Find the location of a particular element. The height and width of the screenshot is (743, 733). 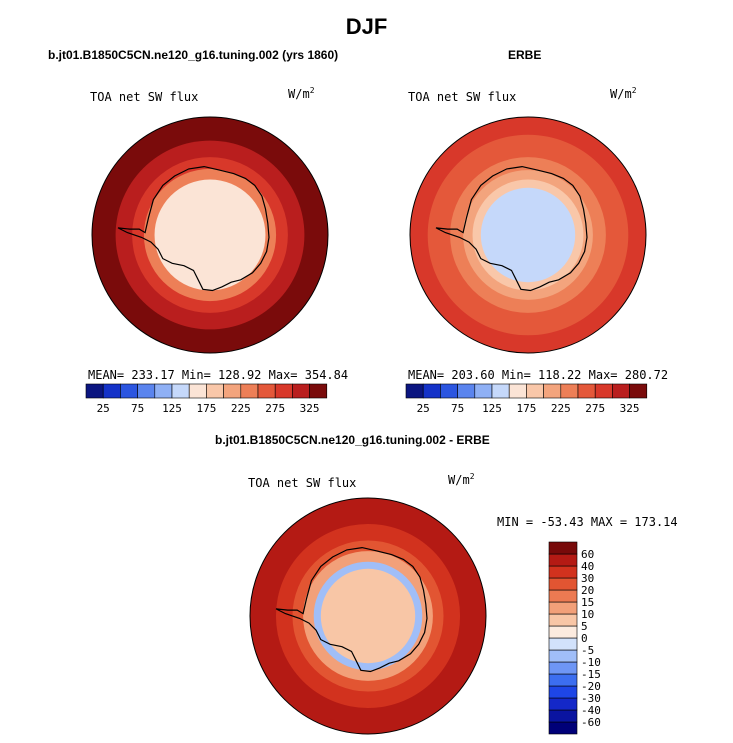

diff-panel-units: W/m2 is located at coordinates (461, 479).